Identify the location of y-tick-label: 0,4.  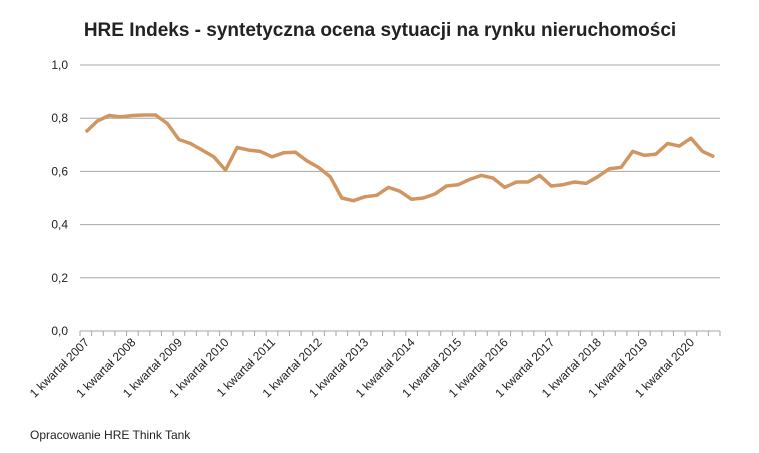
(59, 225).